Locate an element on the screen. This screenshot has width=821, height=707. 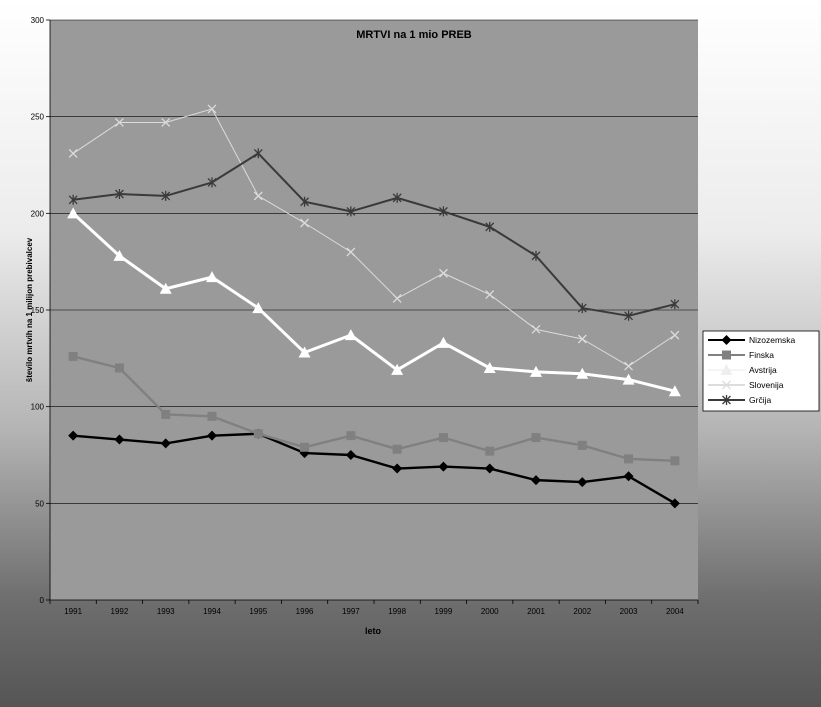
chart-title: MRTVI na 1 mio PREB is located at coordinates (414, 35).